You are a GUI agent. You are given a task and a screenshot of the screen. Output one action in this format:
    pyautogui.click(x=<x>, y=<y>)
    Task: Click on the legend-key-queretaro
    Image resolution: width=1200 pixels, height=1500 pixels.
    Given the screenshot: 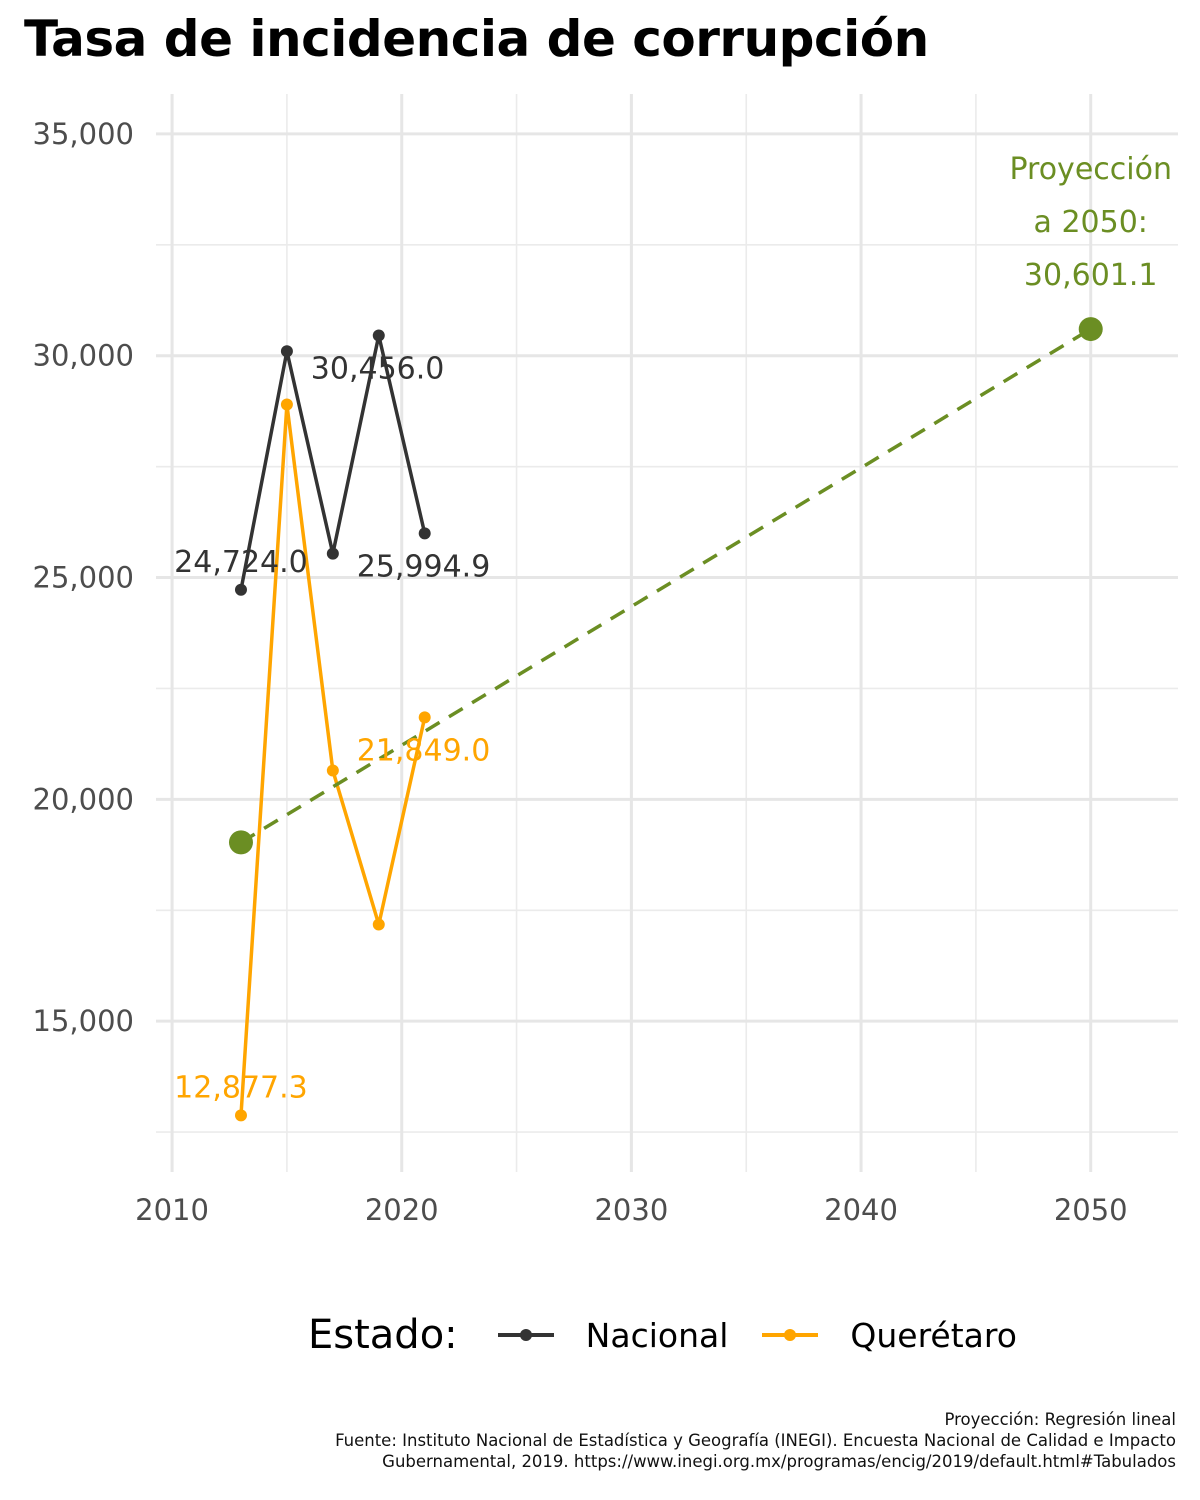 What is the action you would take?
    pyautogui.click(x=790, y=1335)
    